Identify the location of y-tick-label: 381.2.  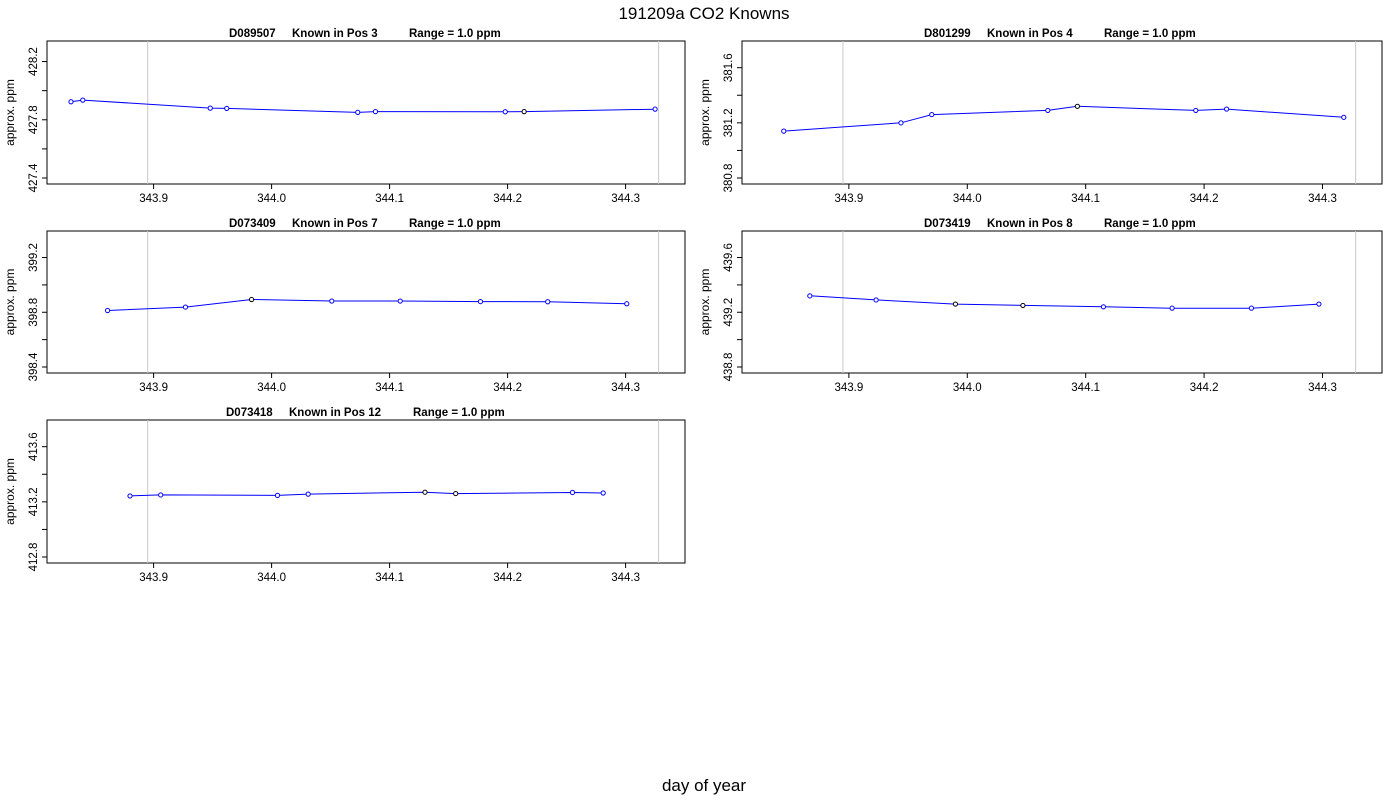
(729, 122).